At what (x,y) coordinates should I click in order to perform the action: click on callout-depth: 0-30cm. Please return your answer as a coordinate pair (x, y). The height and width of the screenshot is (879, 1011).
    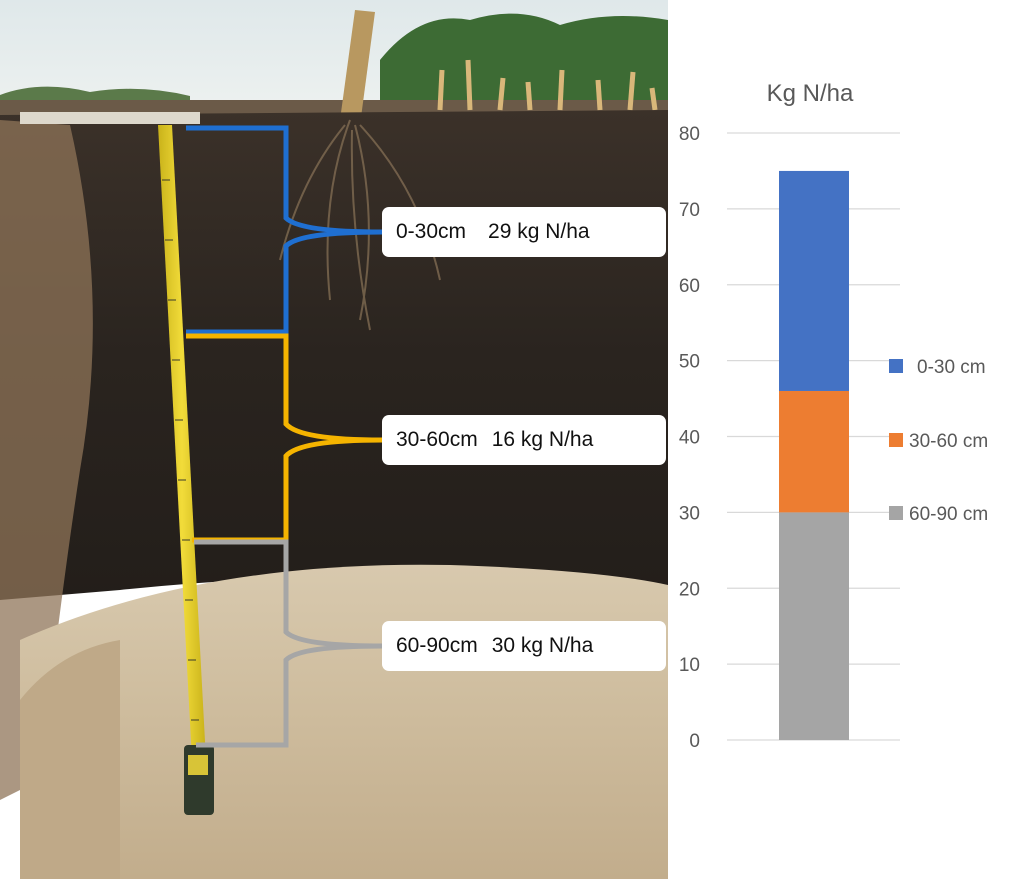
    Looking at the image, I should click on (431, 231).